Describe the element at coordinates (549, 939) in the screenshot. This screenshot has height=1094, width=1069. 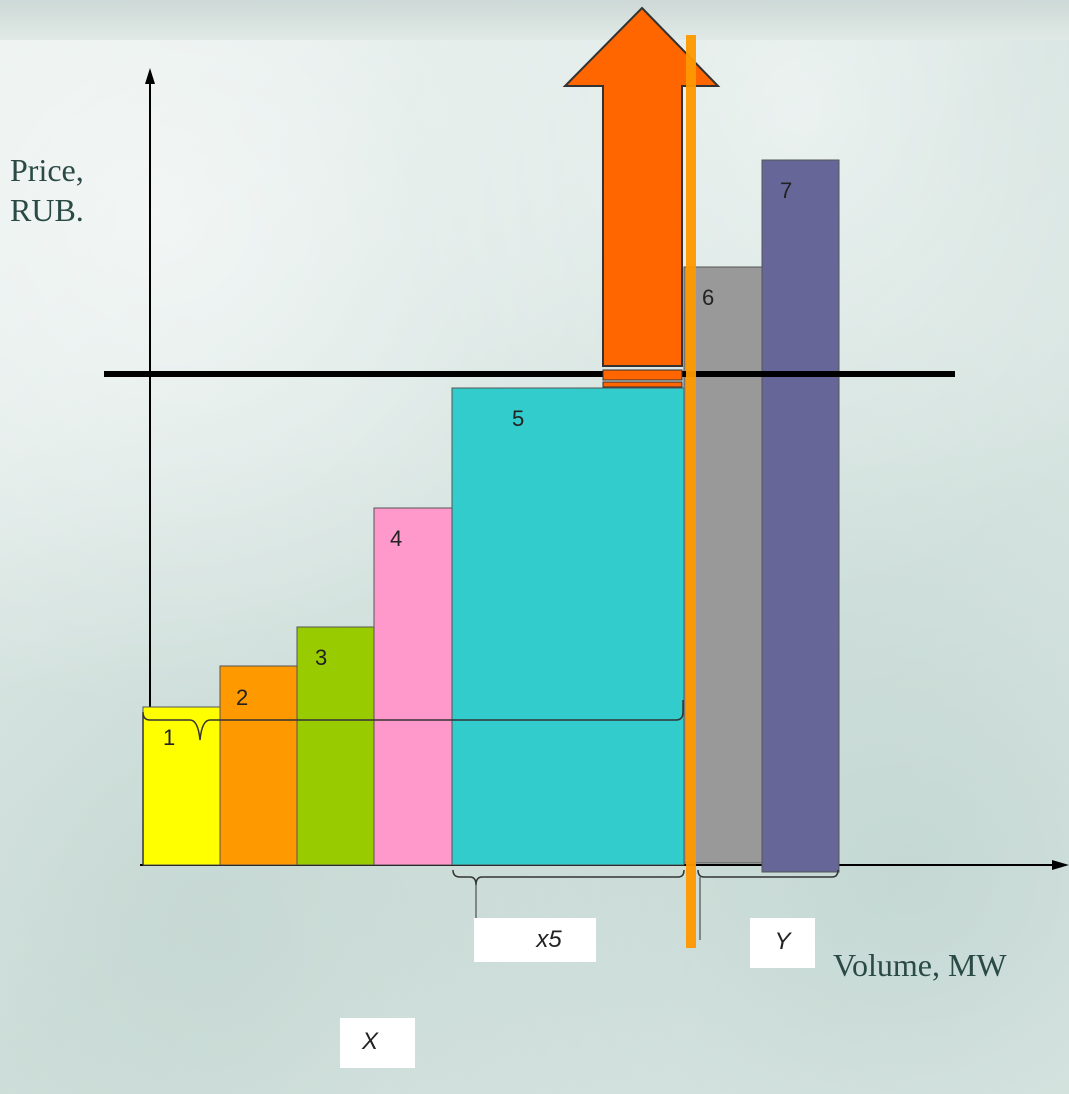
I see `x5-label: x5` at that location.